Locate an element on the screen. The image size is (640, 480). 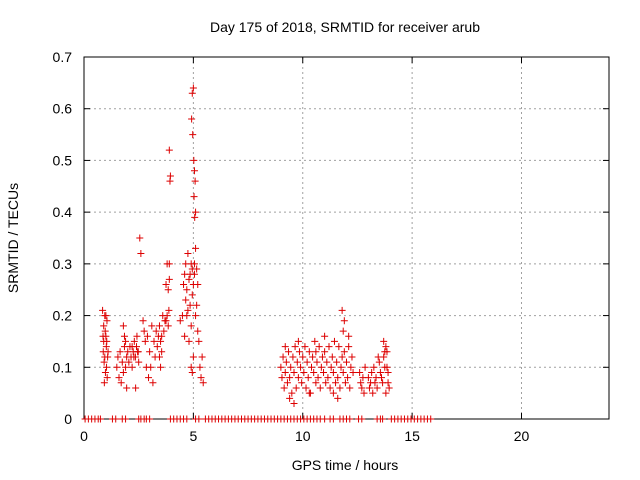
y-tick-label: 0.3 is located at coordinates (63, 264).